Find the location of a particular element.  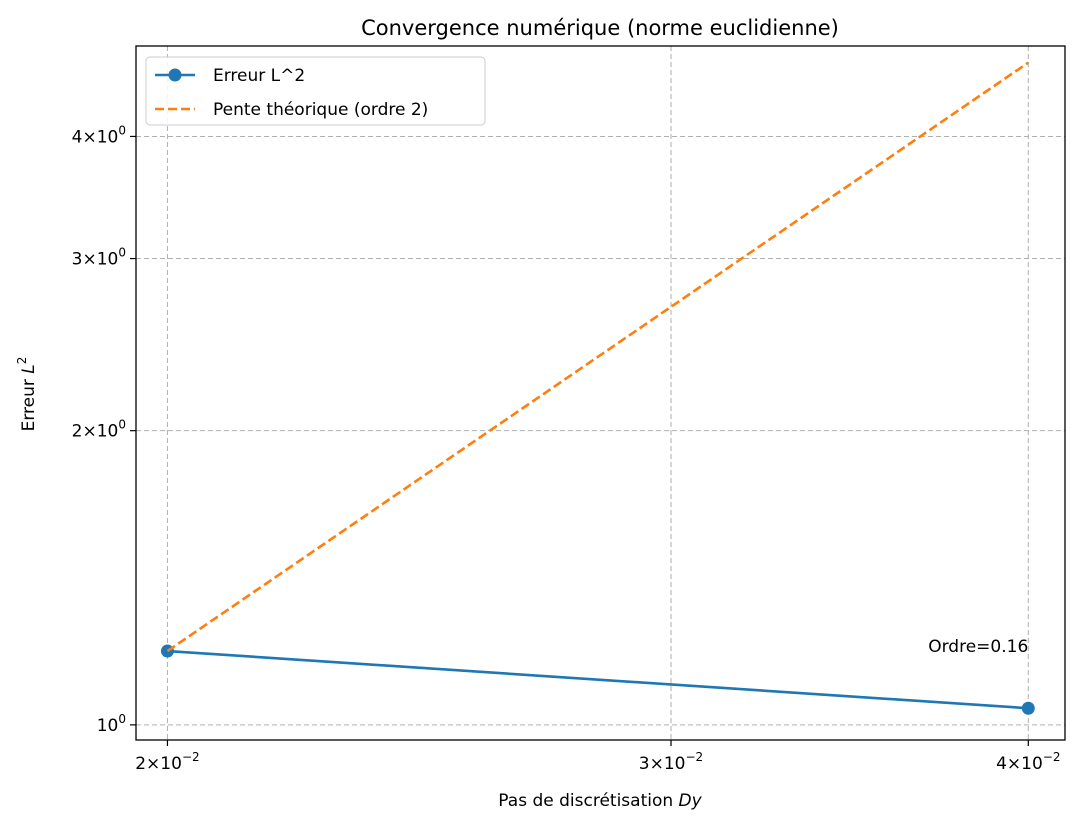

legend-label-1: Erreur L^2 is located at coordinates (259, 76).